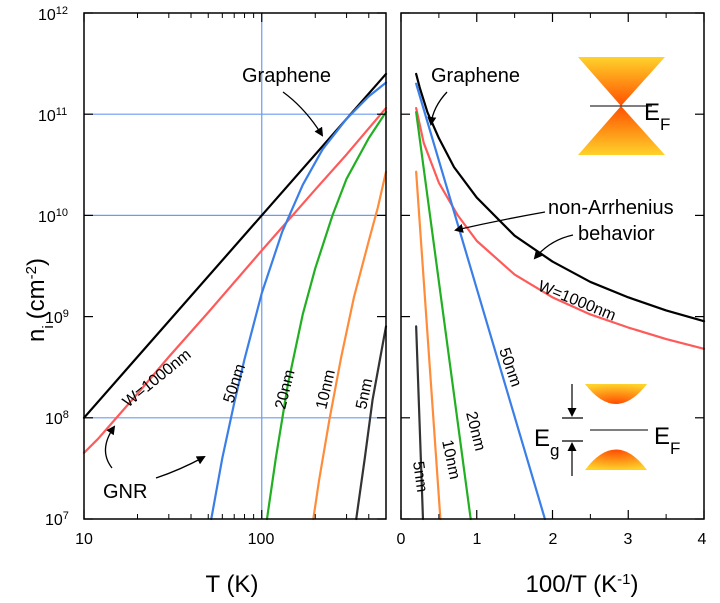 This screenshot has width=720, height=603. What do you see at coordinates (475, 76) in the screenshot?
I see `right-graphene-label: Graphene` at bounding box center [475, 76].